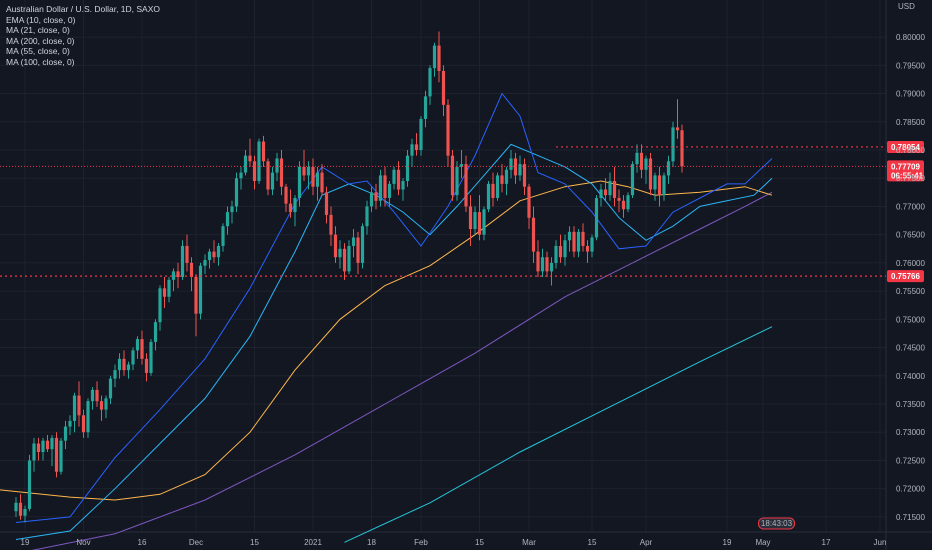 This screenshot has width=932, height=550. I want to click on indicator-ma100: MA (100, close, 0), so click(40, 61).